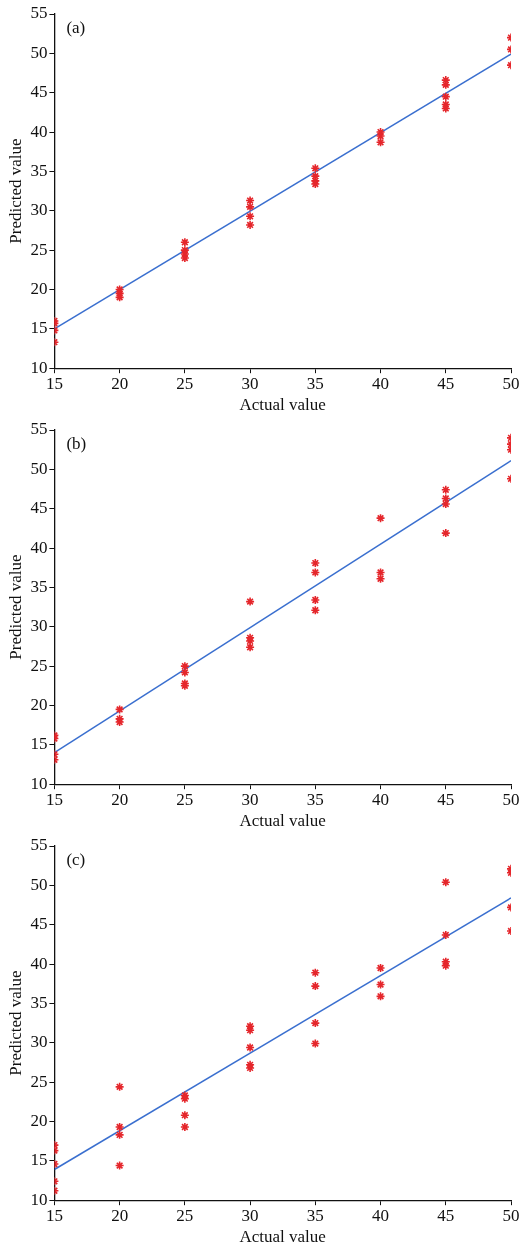 This screenshot has height=1250, width=525. I want to click on annotation: (a), so click(76, 27).